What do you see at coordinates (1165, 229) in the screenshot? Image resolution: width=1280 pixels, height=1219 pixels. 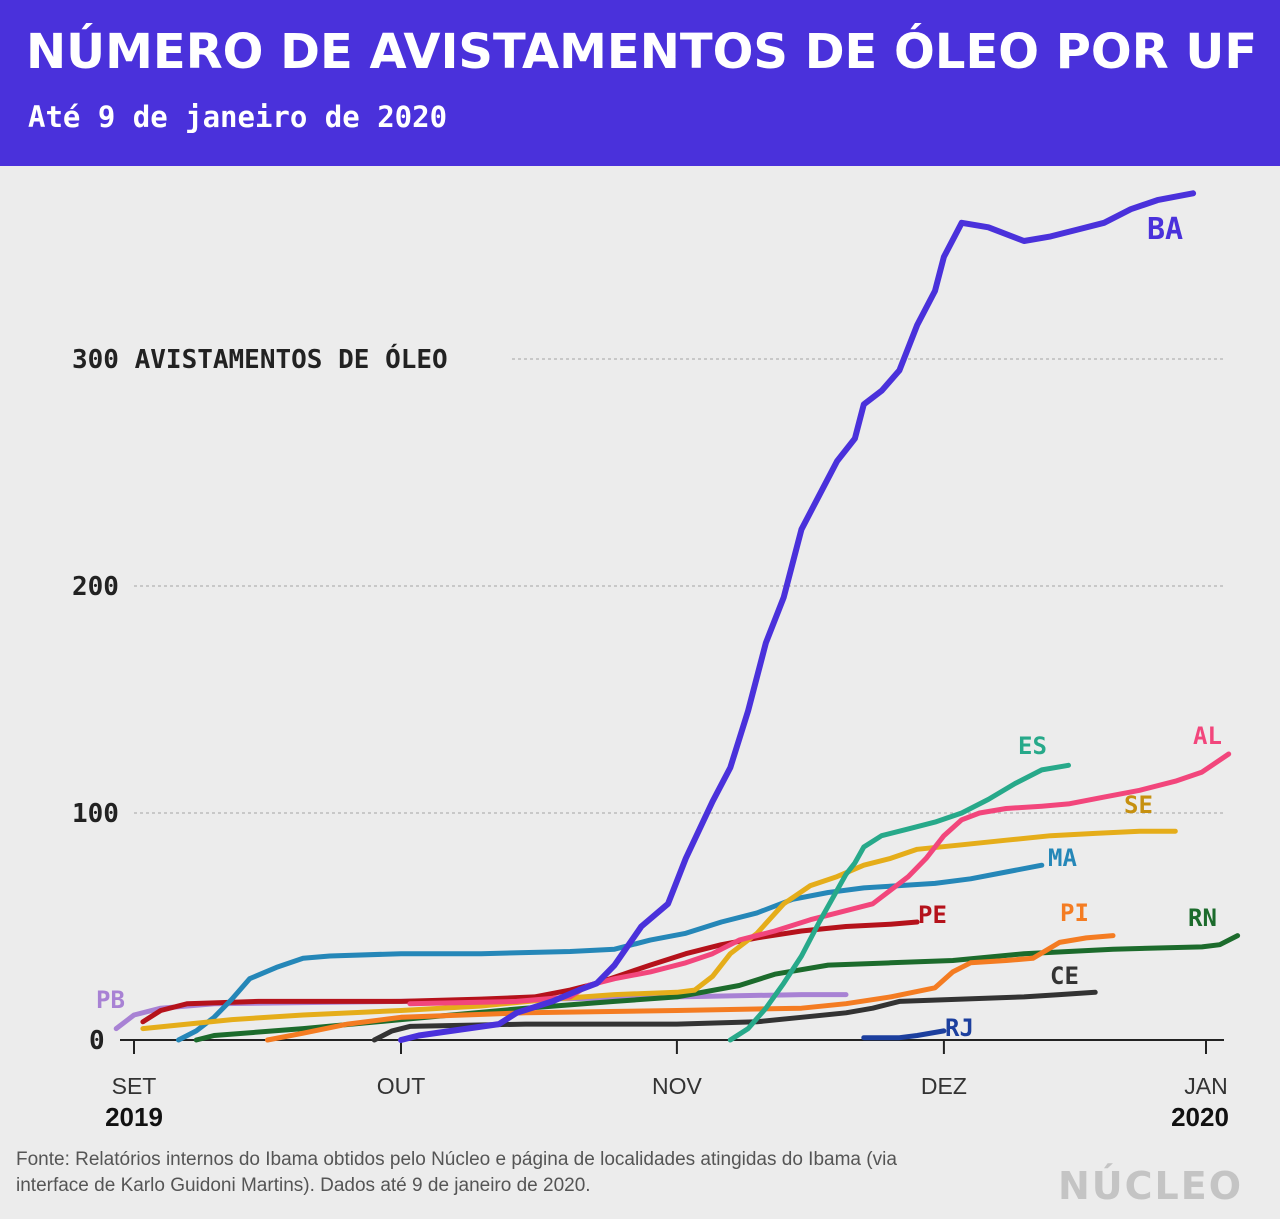 I see `series-label-ba: BA` at bounding box center [1165, 229].